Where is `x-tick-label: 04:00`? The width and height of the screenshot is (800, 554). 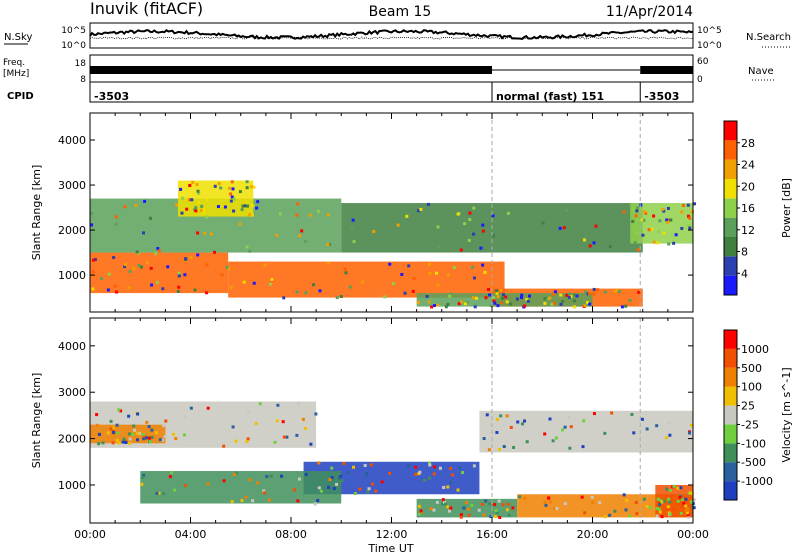
x-tick-label: 04:00 is located at coordinates (191, 534).